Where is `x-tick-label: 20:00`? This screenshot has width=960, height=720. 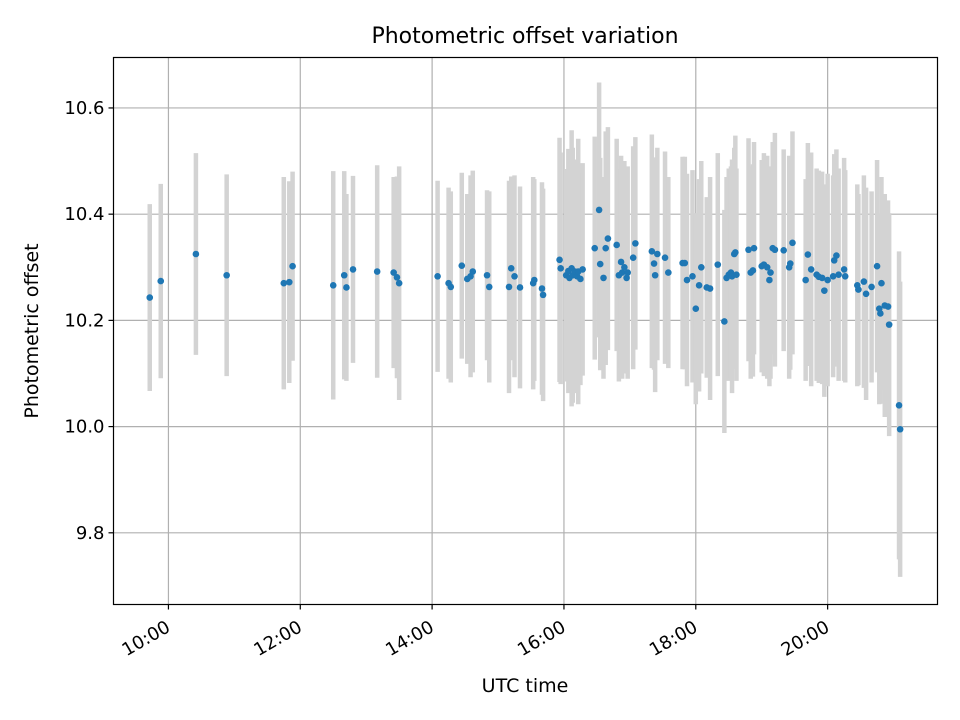
x-tick-label: 20:00 is located at coordinates (805, 639).